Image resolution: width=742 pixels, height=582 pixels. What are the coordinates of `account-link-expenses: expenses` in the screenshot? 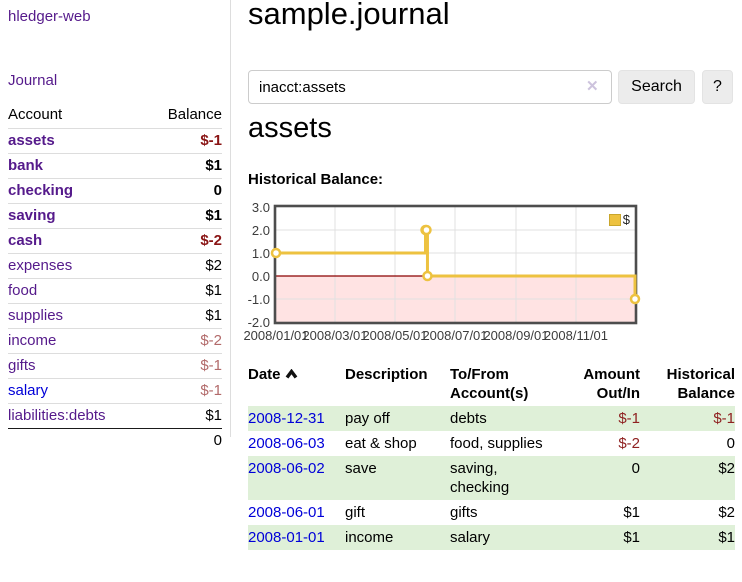 It's located at (40, 265).